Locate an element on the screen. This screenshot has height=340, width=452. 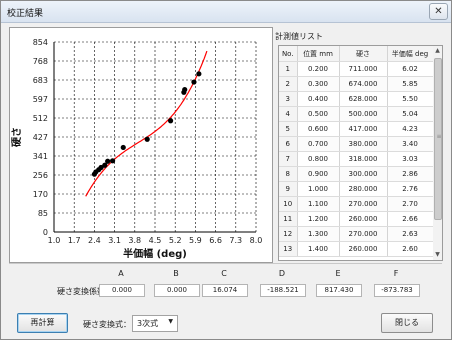
cell-position: 0.400 is located at coordinates (318, 99).